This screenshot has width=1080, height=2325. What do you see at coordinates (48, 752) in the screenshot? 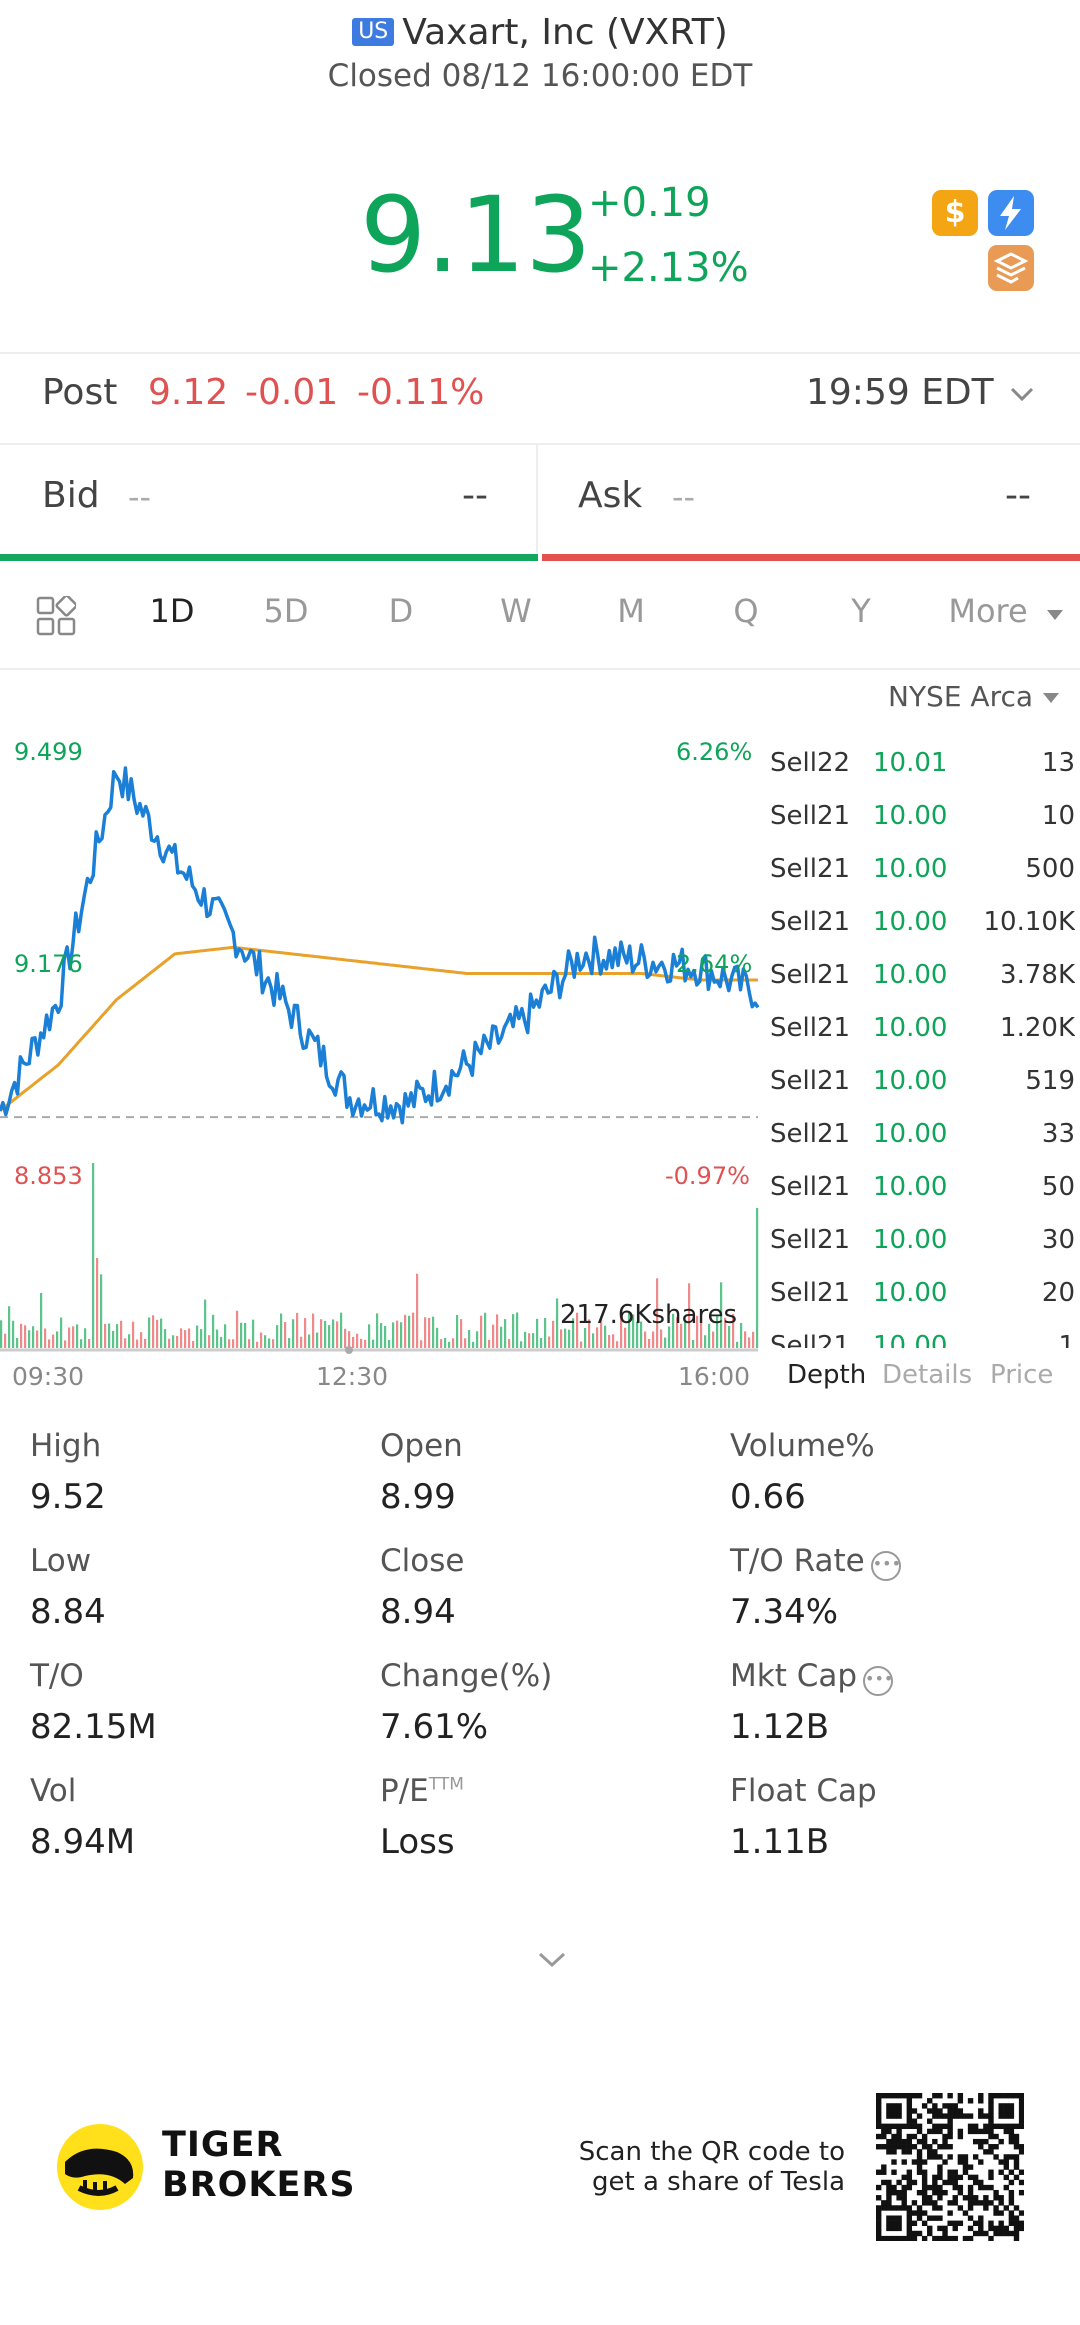
I see `chart-high-label: 9.499` at bounding box center [48, 752].